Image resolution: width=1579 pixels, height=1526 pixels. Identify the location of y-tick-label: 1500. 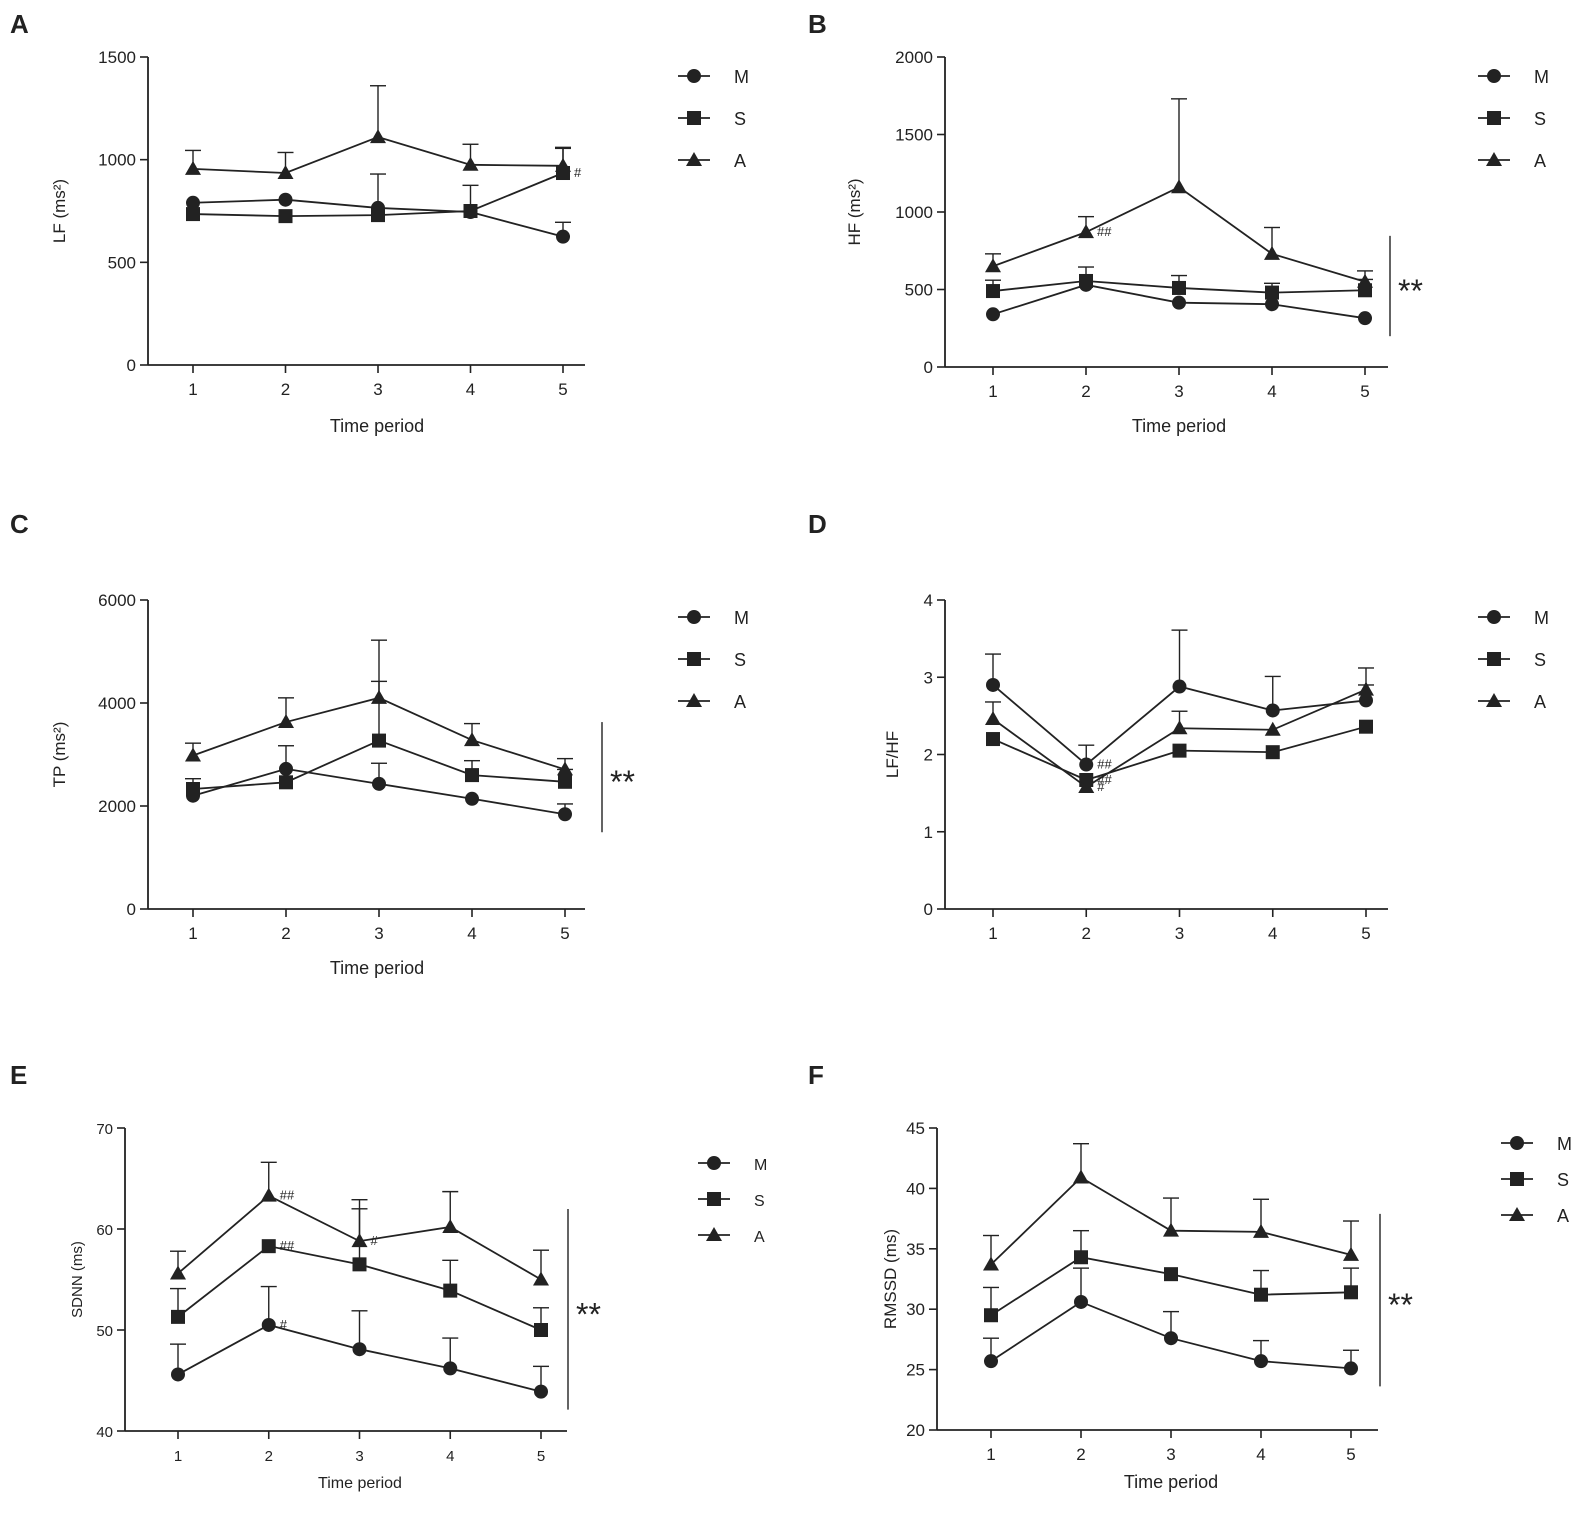
(117, 57).